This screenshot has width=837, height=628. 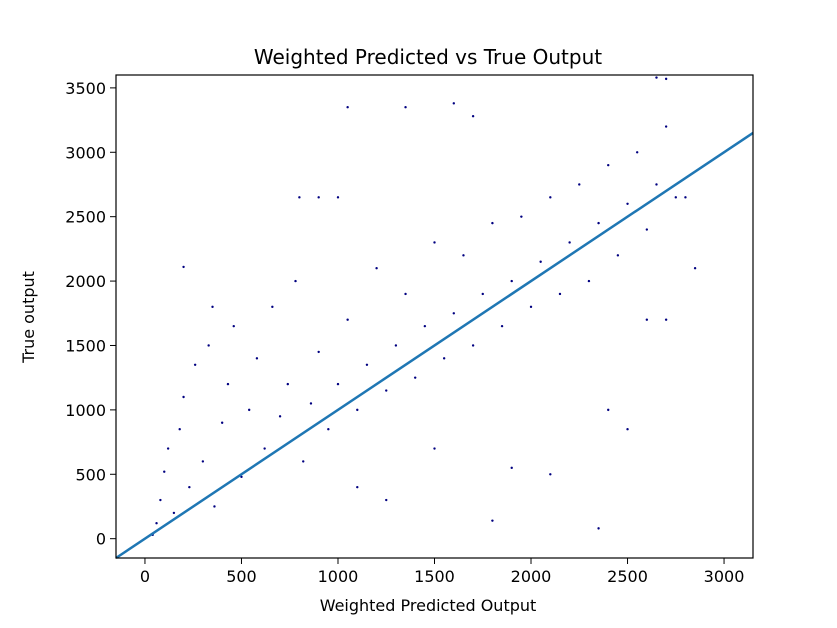 What do you see at coordinates (85, 217) in the screenshot?
I see `y-tick-label: 2500` at bounding box center [85, 217].